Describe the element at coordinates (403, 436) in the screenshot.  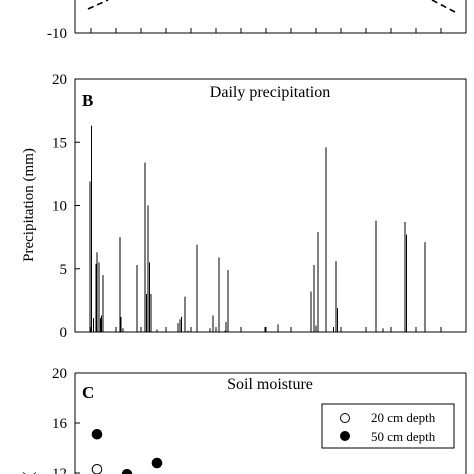
I see `legend-label-50cm: 50 cm depth` at that location.